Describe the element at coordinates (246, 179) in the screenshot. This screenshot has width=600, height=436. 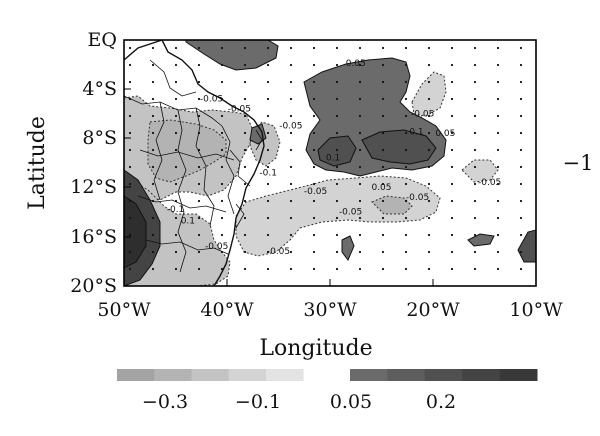
I see `coastline-contours` at that location.